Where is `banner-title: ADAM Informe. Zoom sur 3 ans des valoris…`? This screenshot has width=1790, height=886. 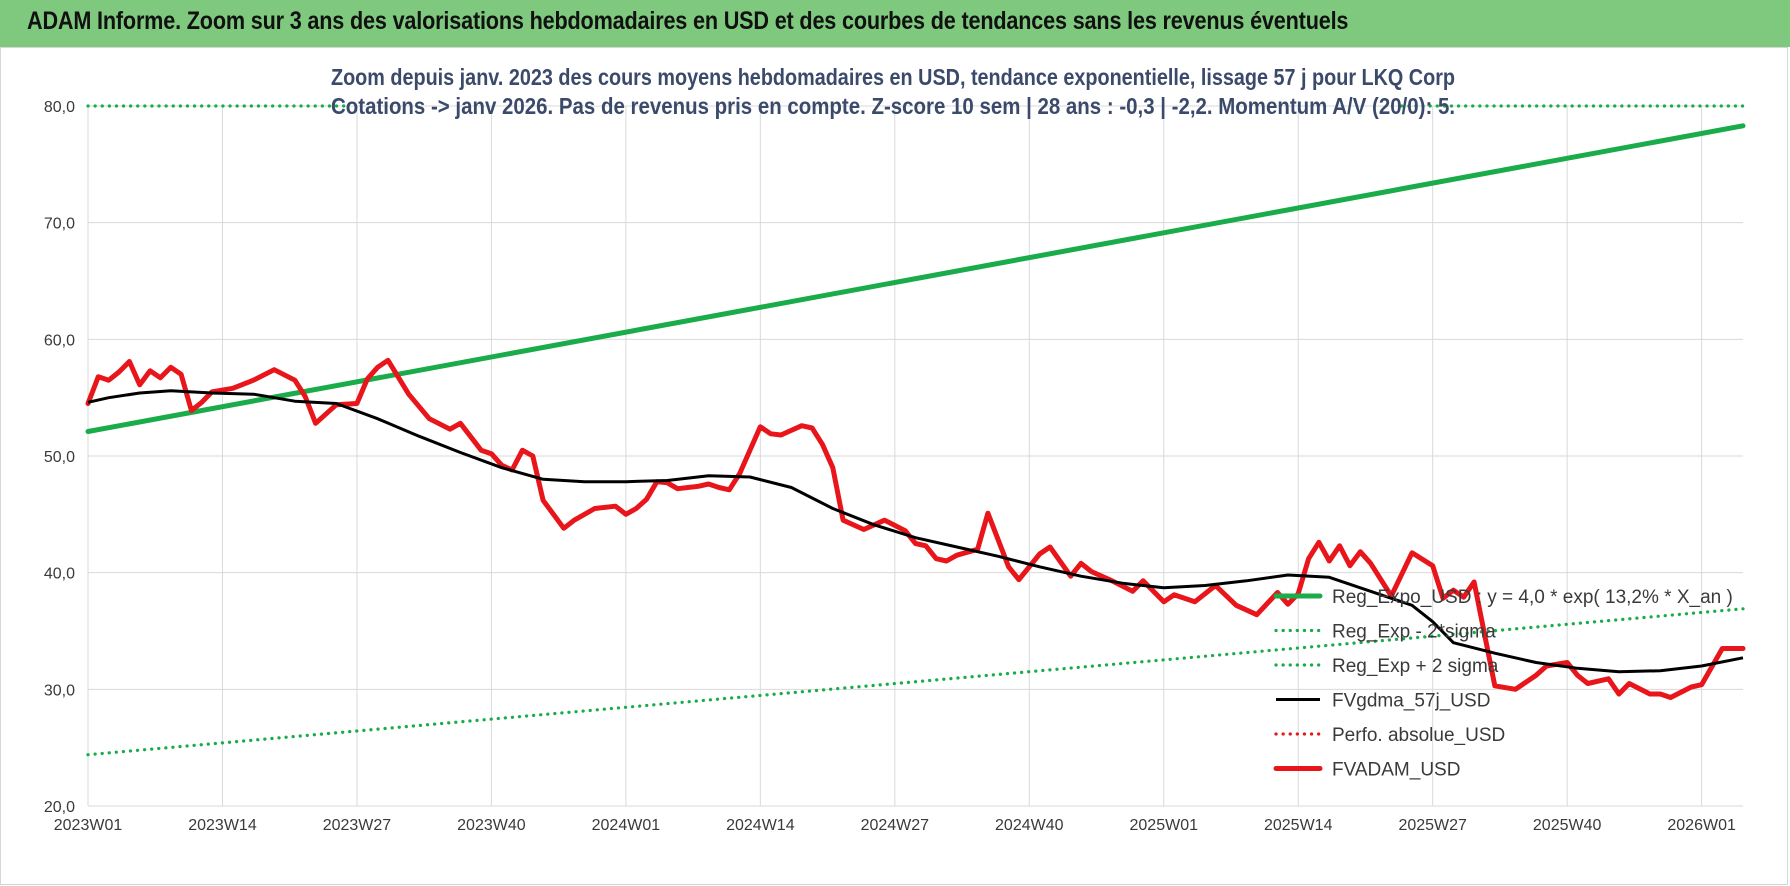
banner-title: ADAM Informe. Zoom sur 3 ans des valoris… is located at coordinates (688, 21).